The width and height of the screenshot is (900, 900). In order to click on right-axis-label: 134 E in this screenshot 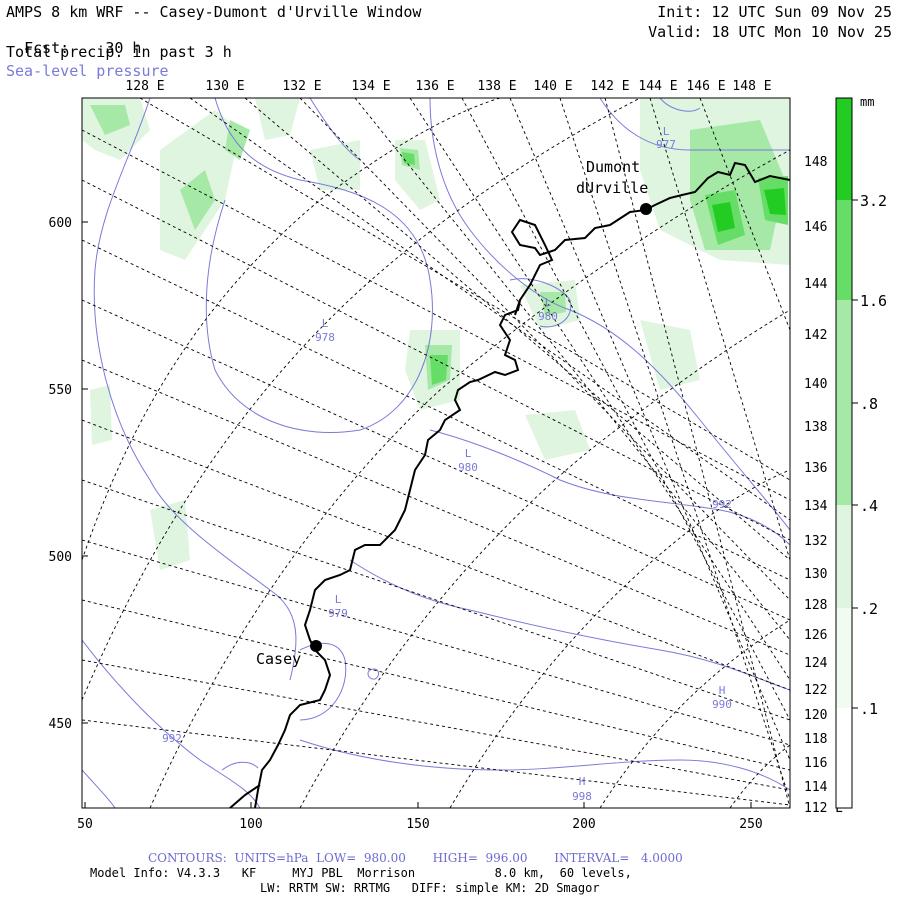, I will do `click(823, 506)`.